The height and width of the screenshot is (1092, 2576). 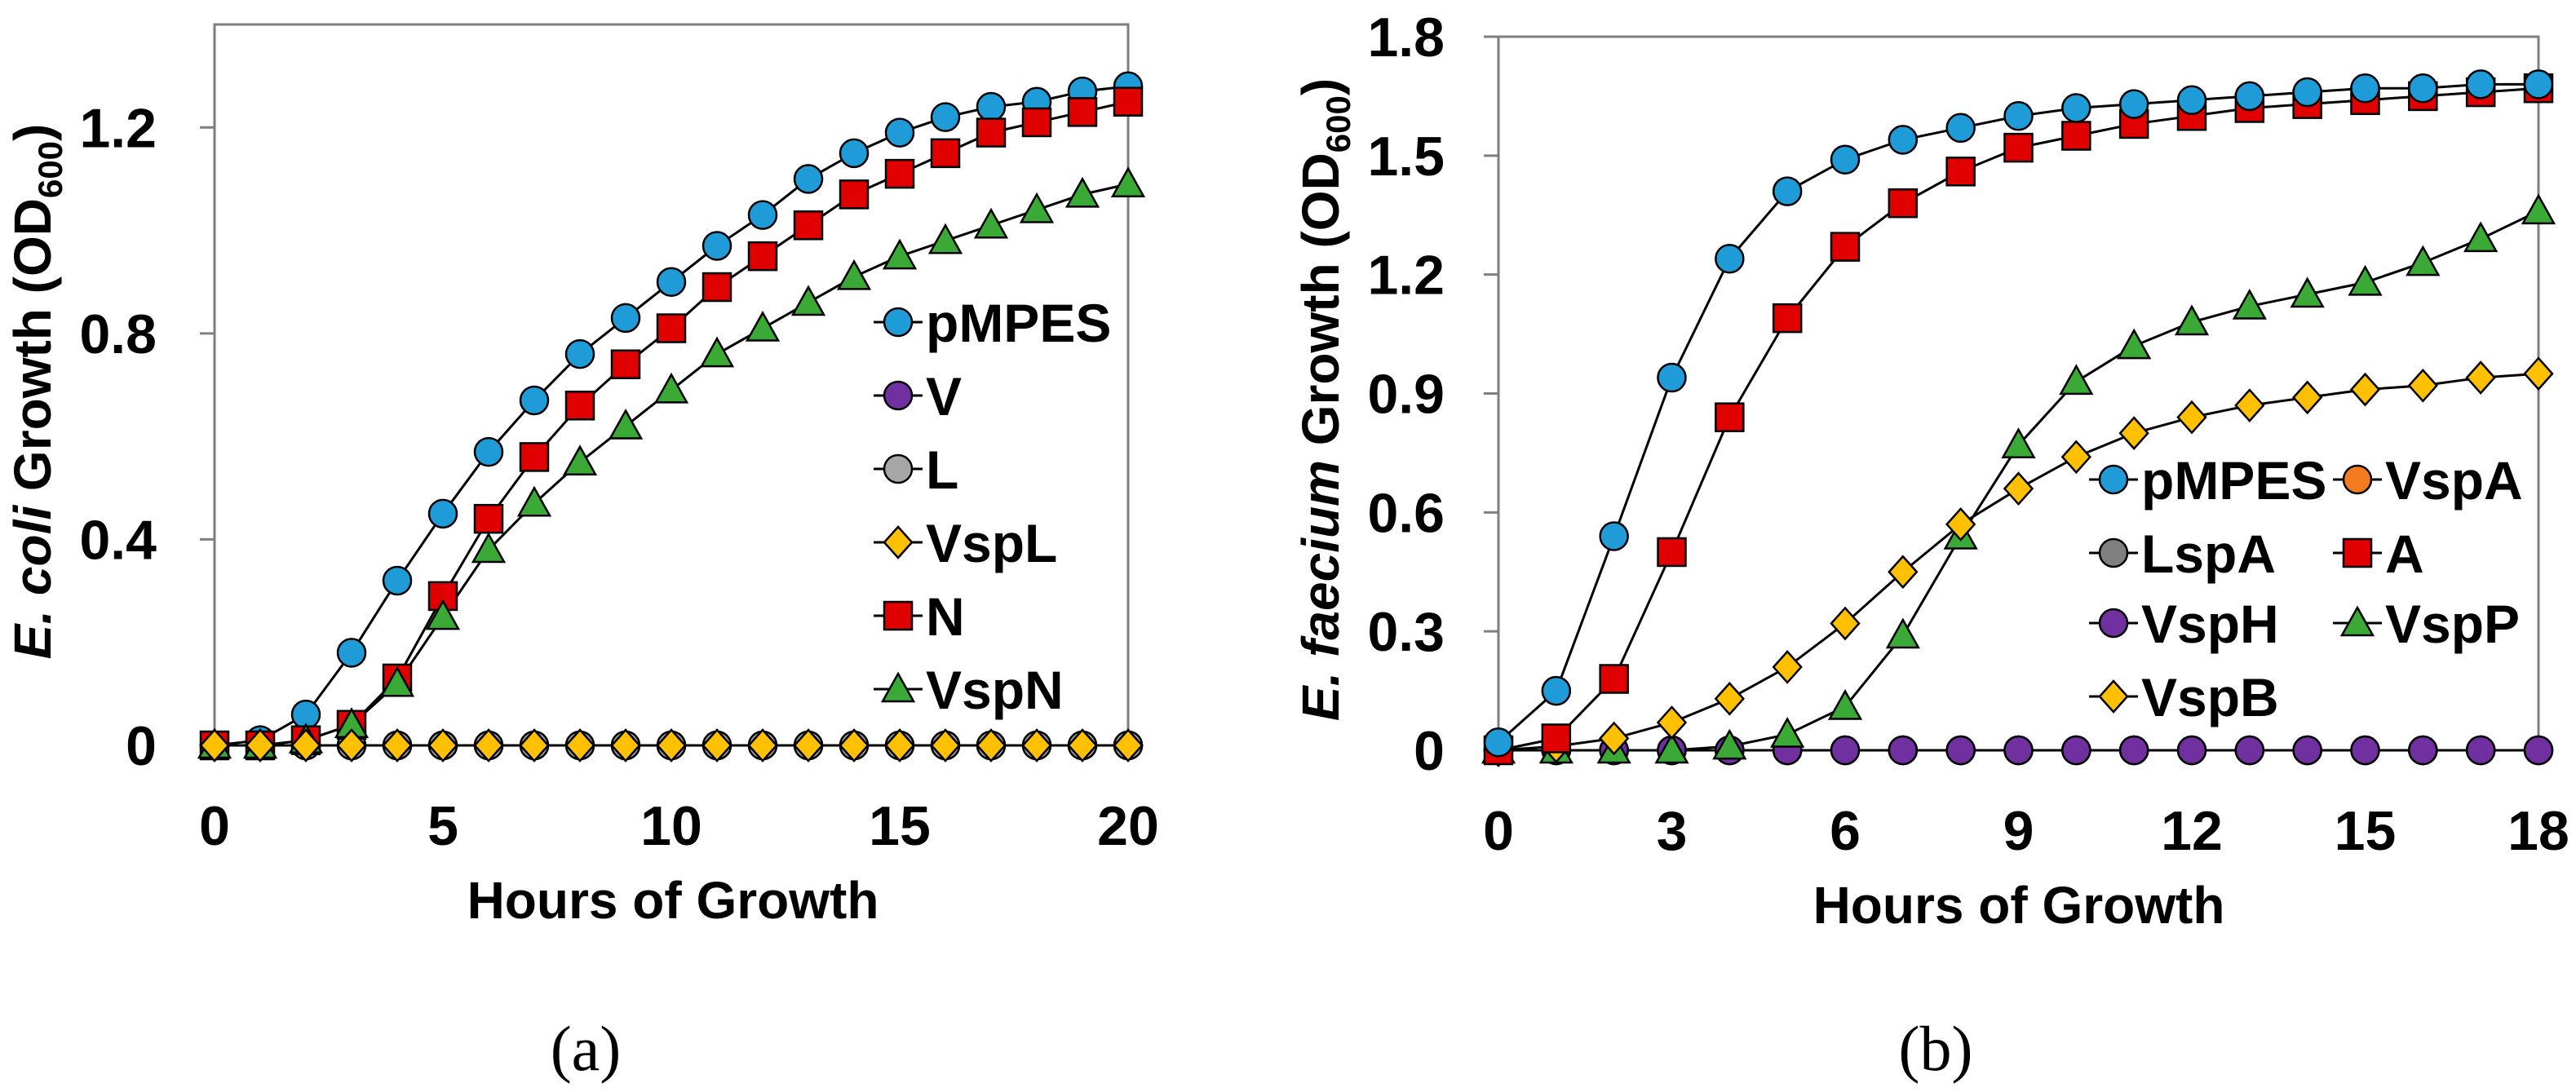 I want to click on x-tick-label: 10, so click(x=671, y=826).